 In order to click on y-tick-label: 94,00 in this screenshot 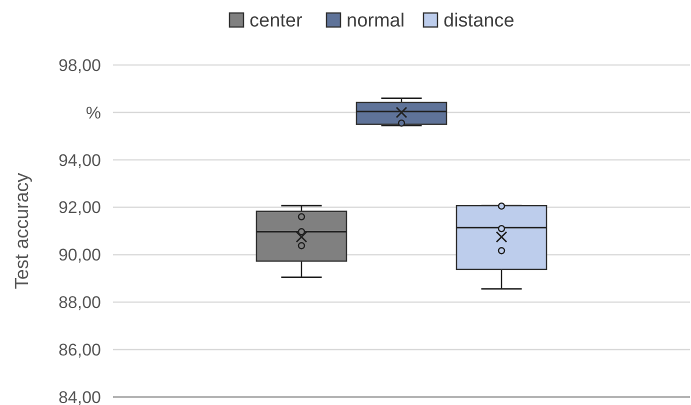, I will do `click(79, 160)`.